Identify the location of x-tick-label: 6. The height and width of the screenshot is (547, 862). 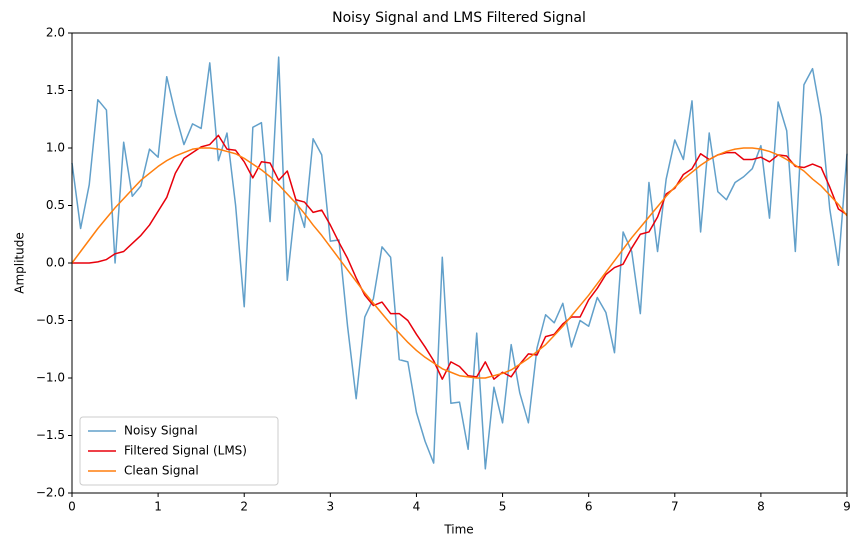
(589, 507).